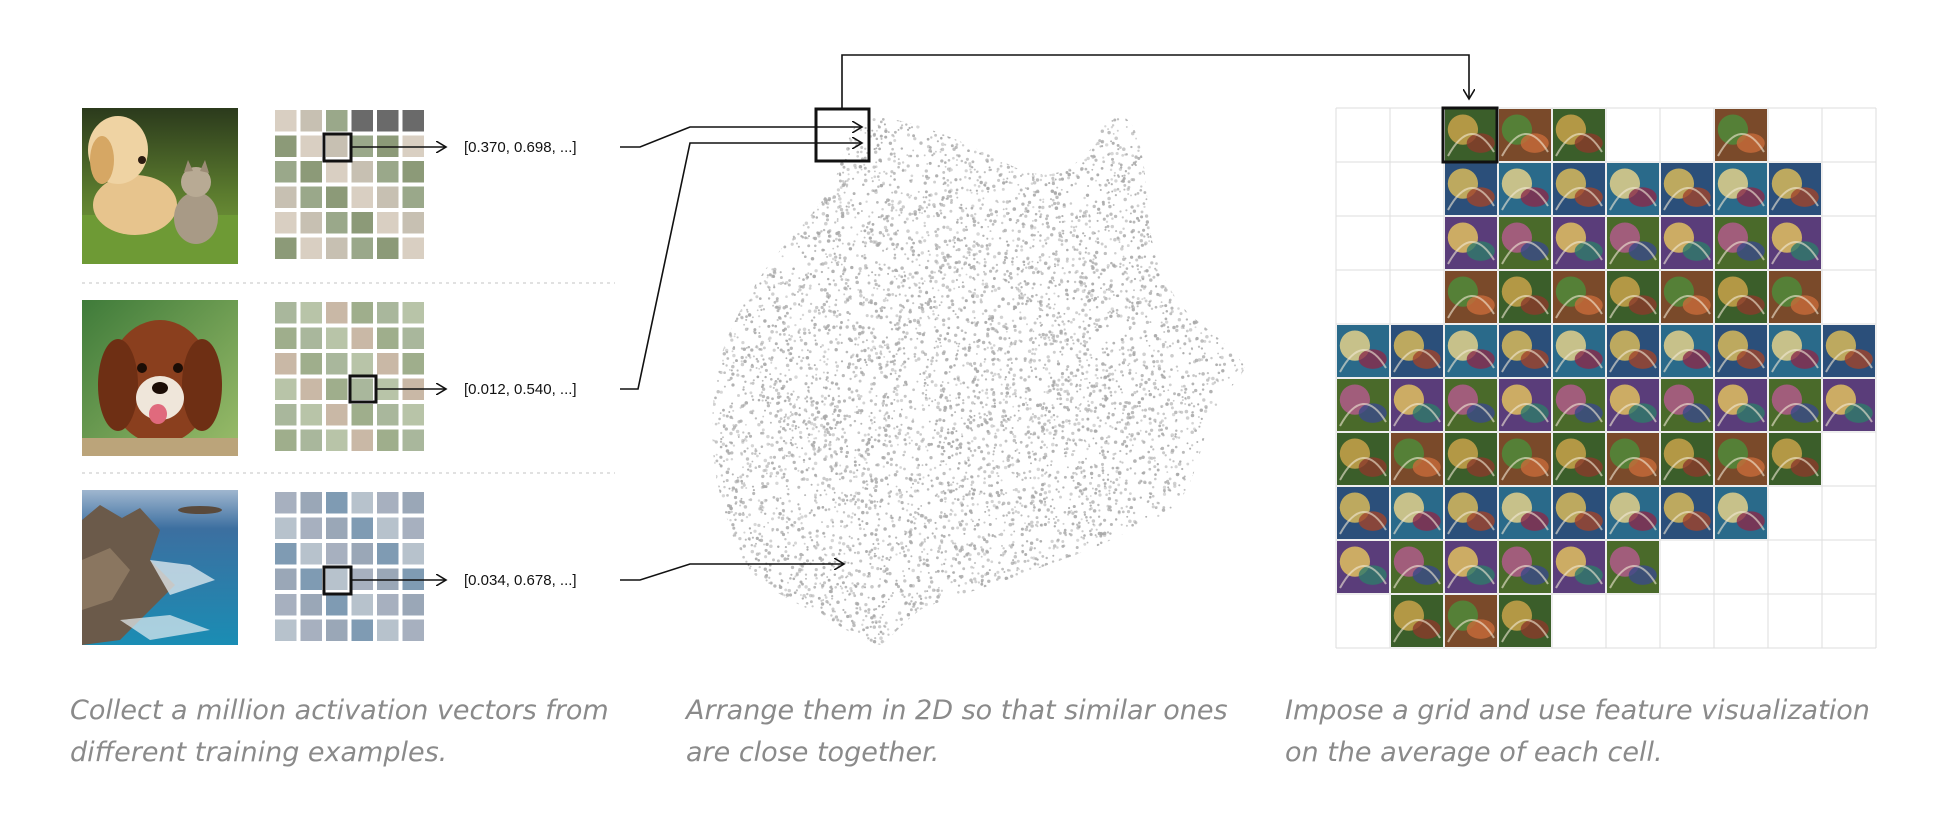  Describe the element at coordinates (160, 378) in the screenshot. I see `example-photo-fluffy-dog` at that location.